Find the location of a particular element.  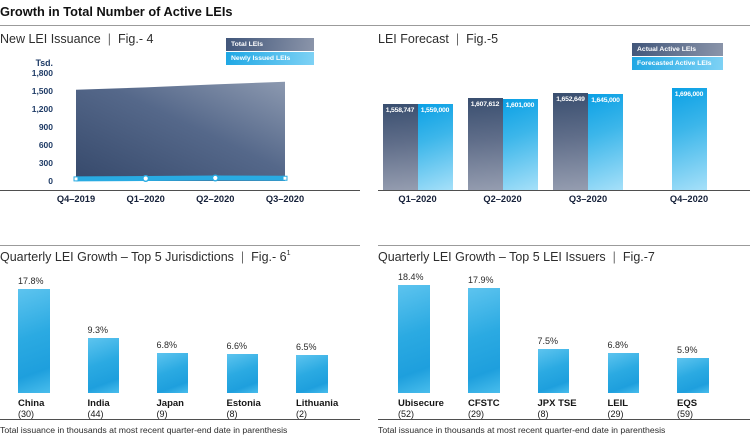

category-label: CFSTC is located at coordinates (484, 403).